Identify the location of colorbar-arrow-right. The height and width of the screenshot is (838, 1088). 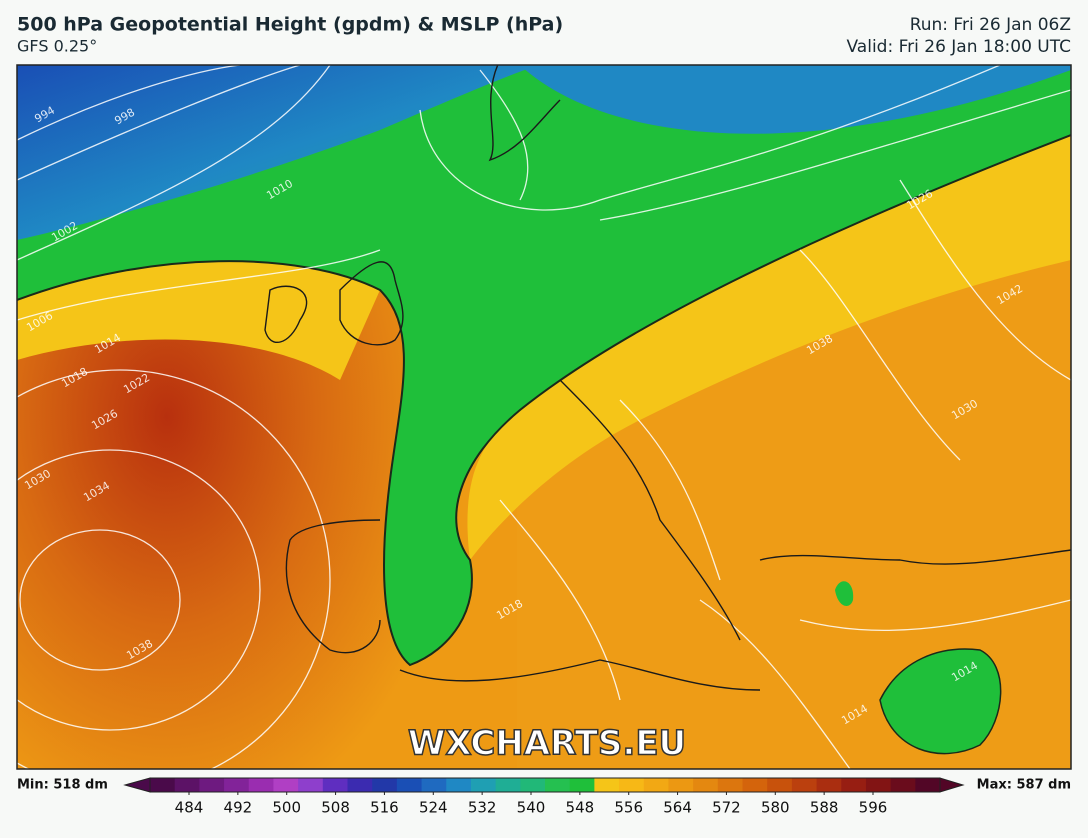
(952, 785).